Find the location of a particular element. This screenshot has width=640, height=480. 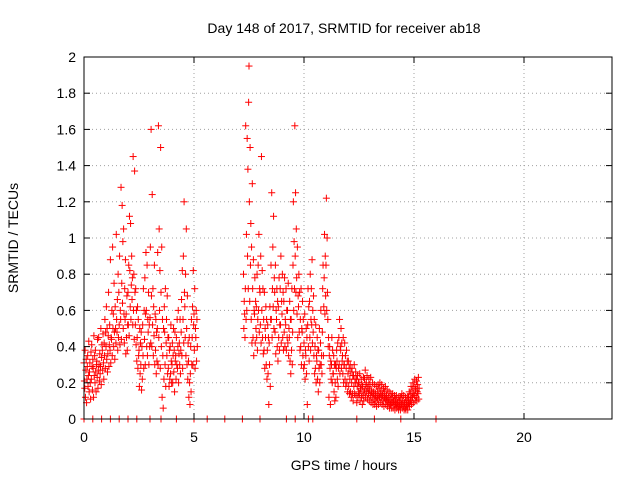

x-tick-labels: 0 5 10 15 20 is located at coordinates (306, 437).